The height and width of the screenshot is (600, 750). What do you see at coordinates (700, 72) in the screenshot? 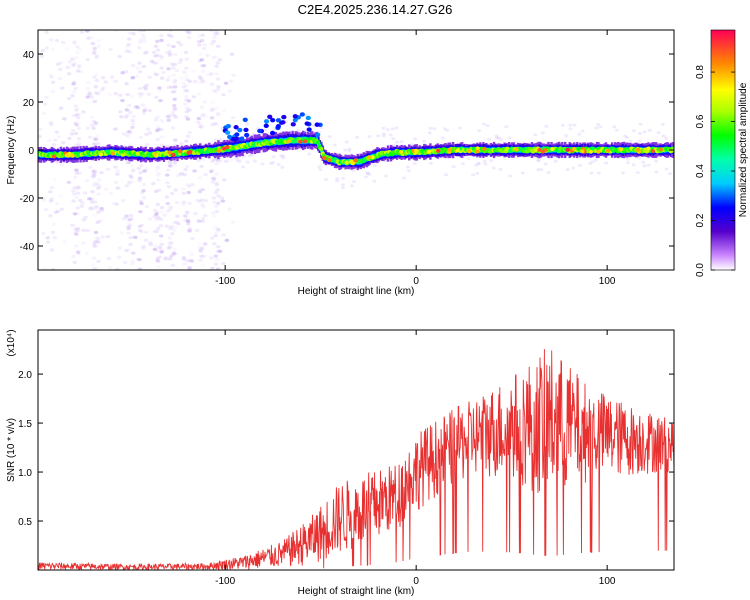
I see `colorbar-tick-label: 0.8` at bounding box center [700, 72].